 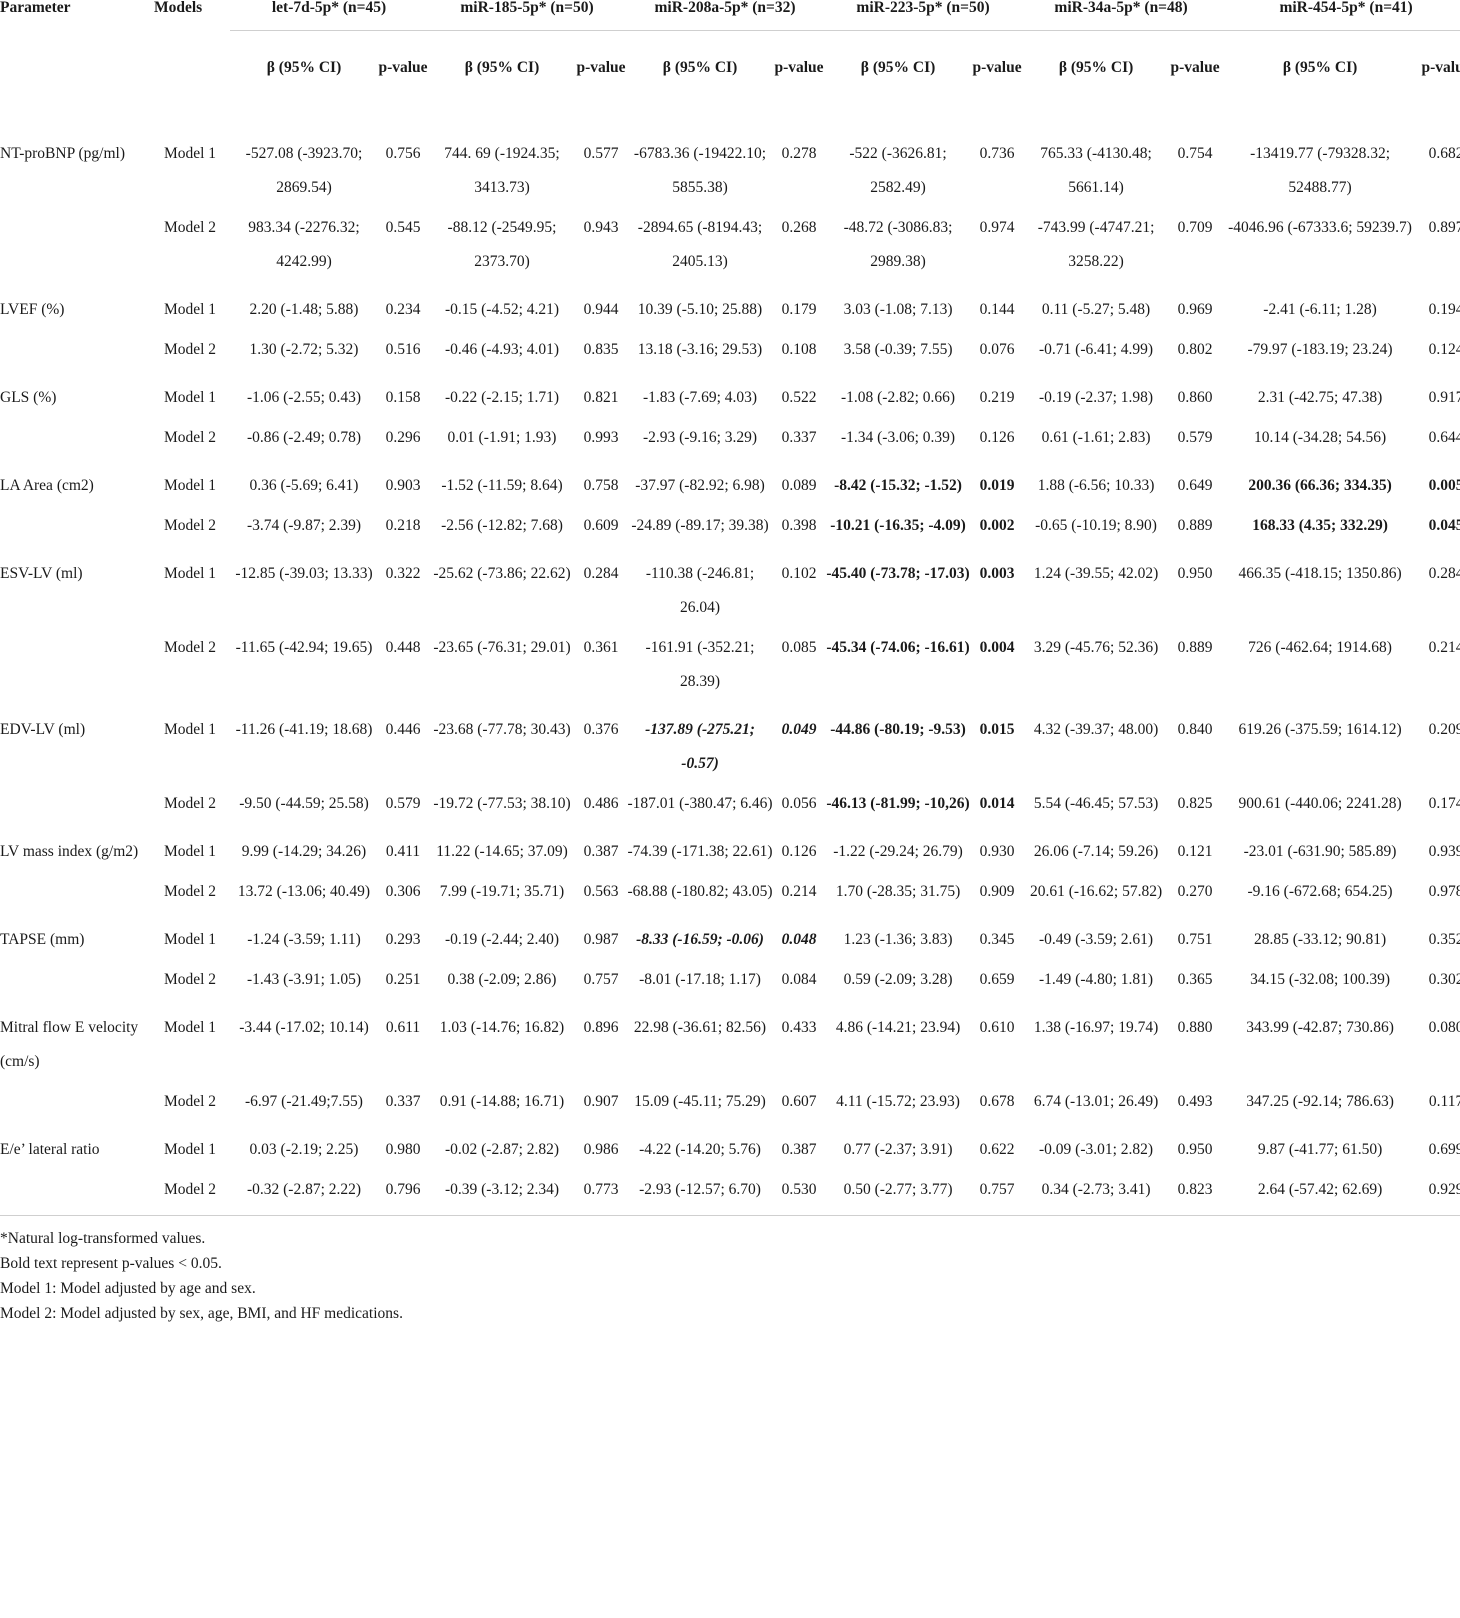 What do you see at coordinates (1195, 485) in the screenshot?
I see `p-value-cell: 0.649` at bounding box center [1195, 485].